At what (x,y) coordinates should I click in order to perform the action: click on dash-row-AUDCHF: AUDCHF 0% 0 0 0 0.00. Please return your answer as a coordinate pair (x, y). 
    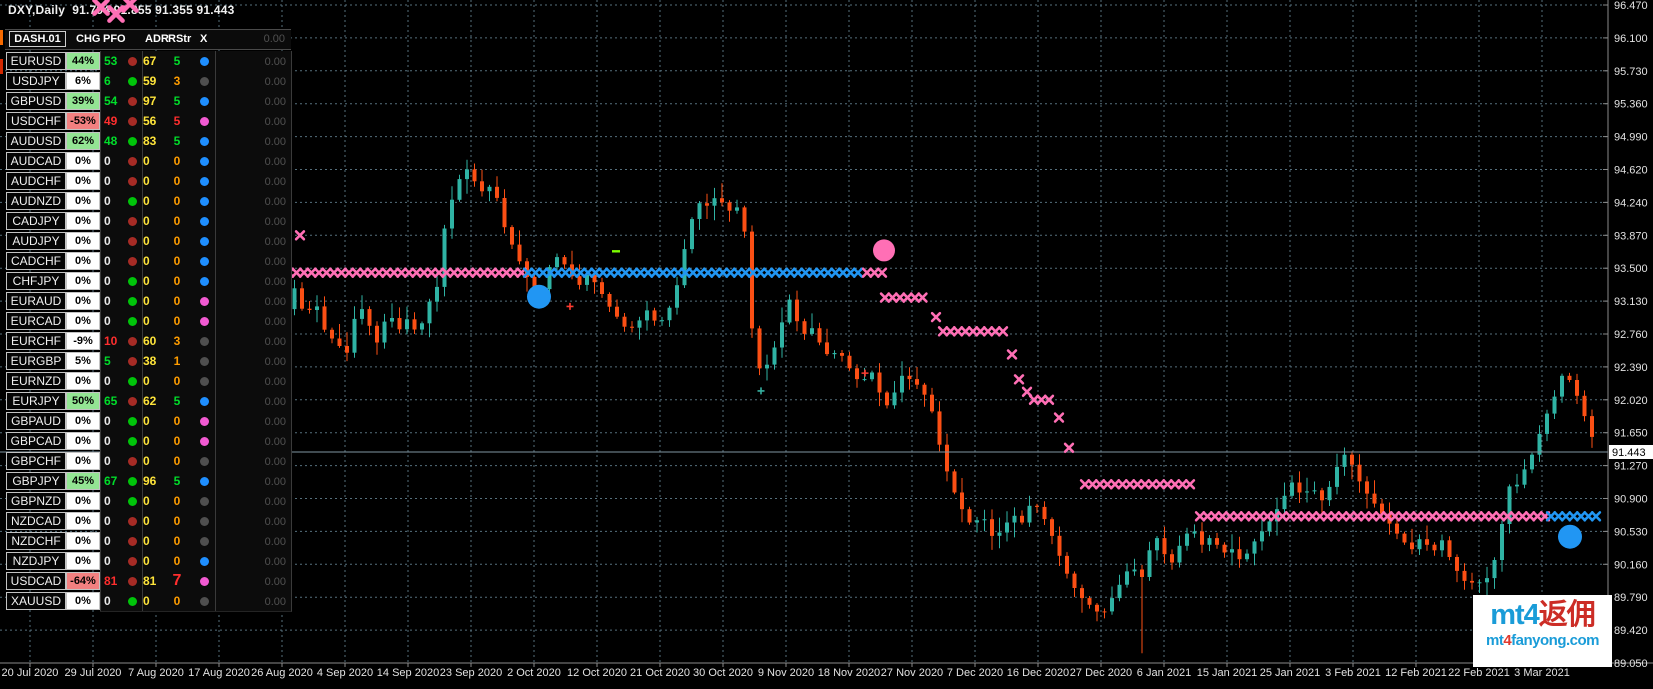
    Looking at the image, I should click on (146, 181).